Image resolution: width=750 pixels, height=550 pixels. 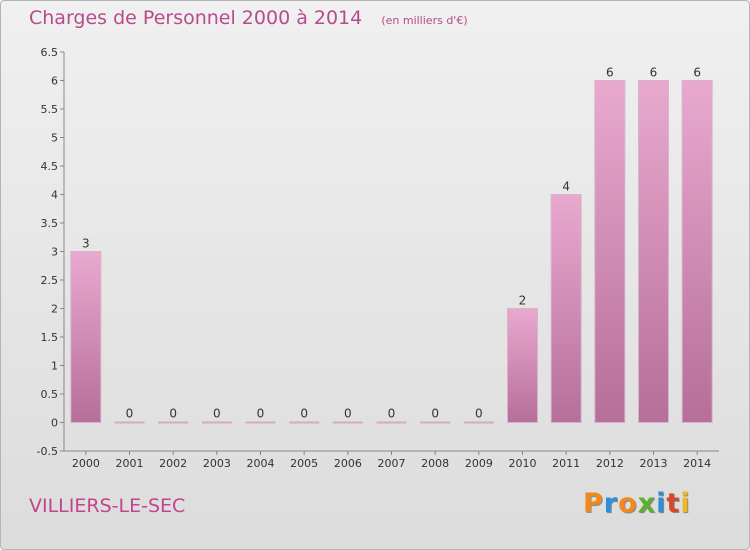 What do you see at coordinates (86, 463) in the screenshot?
I see `x-tick-label: 2000` at bounding box center [86, 463].